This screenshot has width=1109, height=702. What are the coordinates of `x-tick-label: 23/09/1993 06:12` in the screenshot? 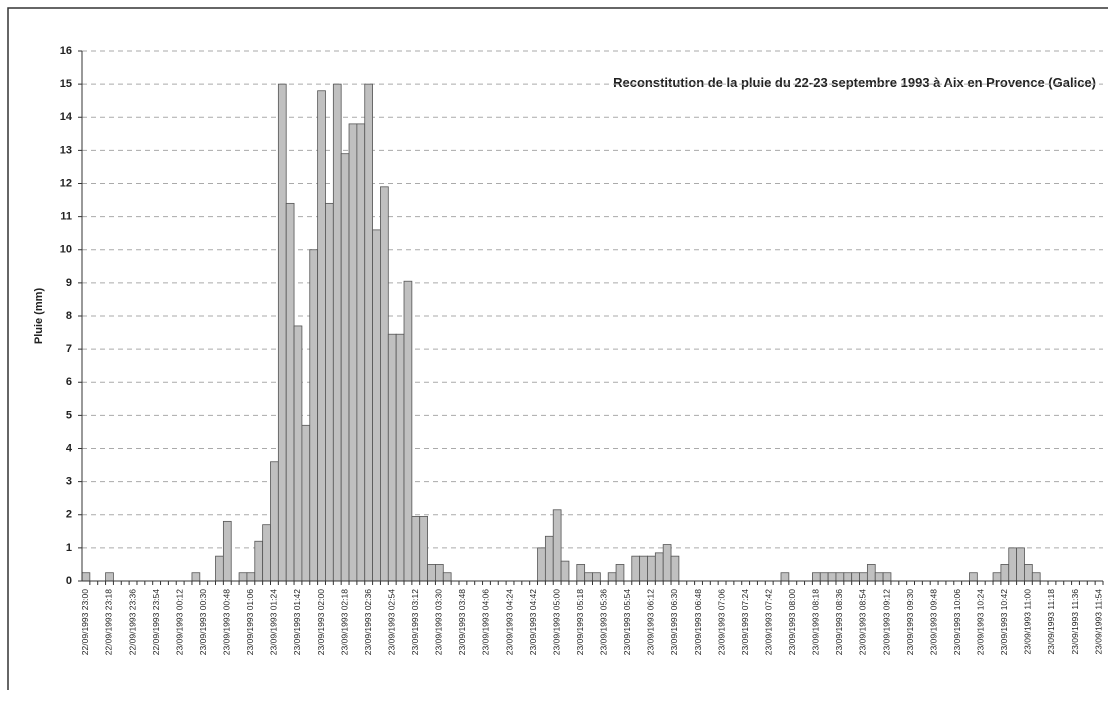 It's located at (651, 622).